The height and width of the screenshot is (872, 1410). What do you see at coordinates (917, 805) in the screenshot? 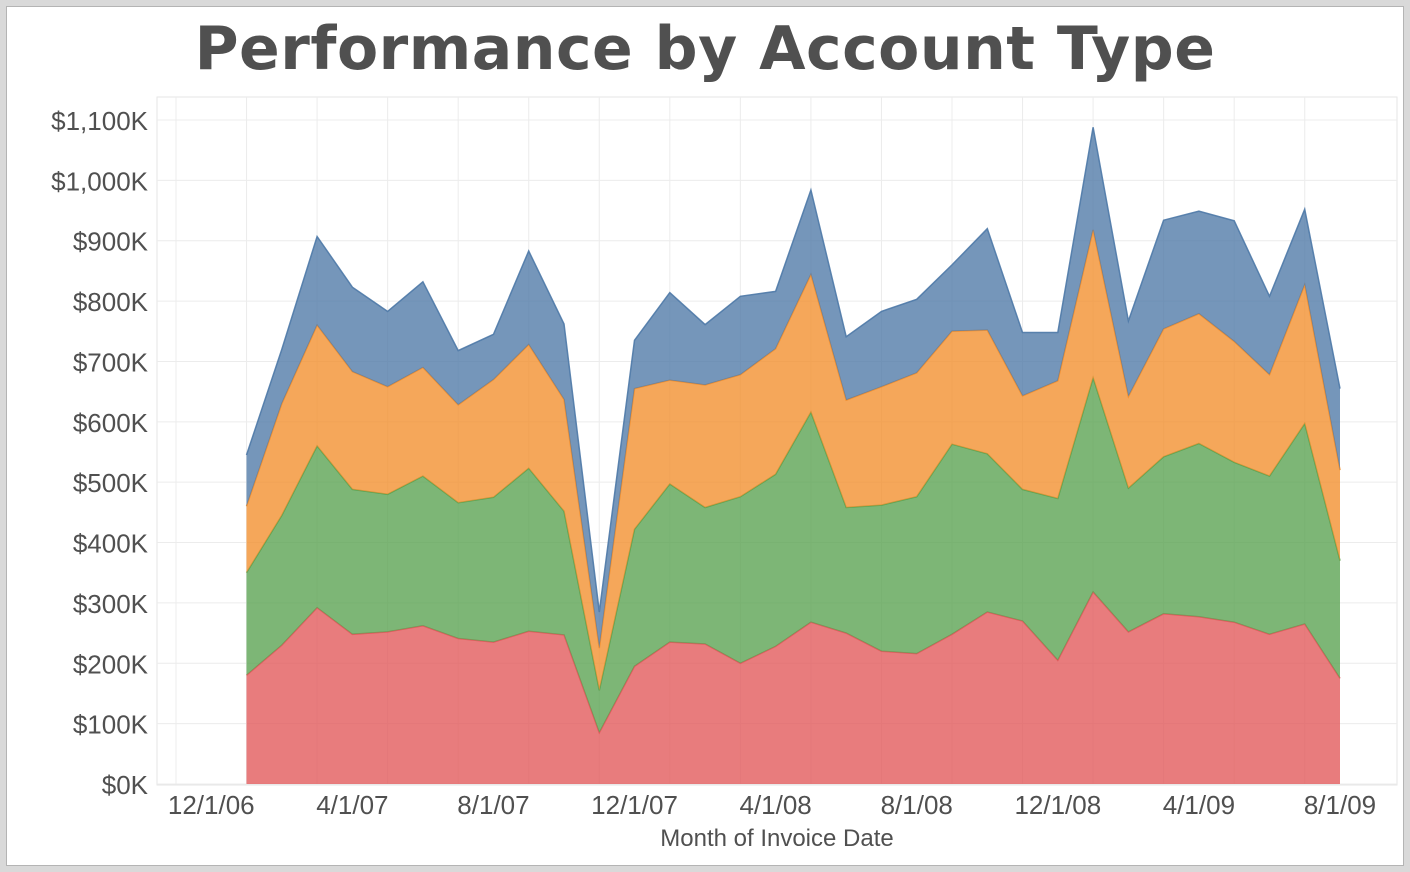
I see `x-tick-label: 8/1/08` at bounding box center [917, 805].